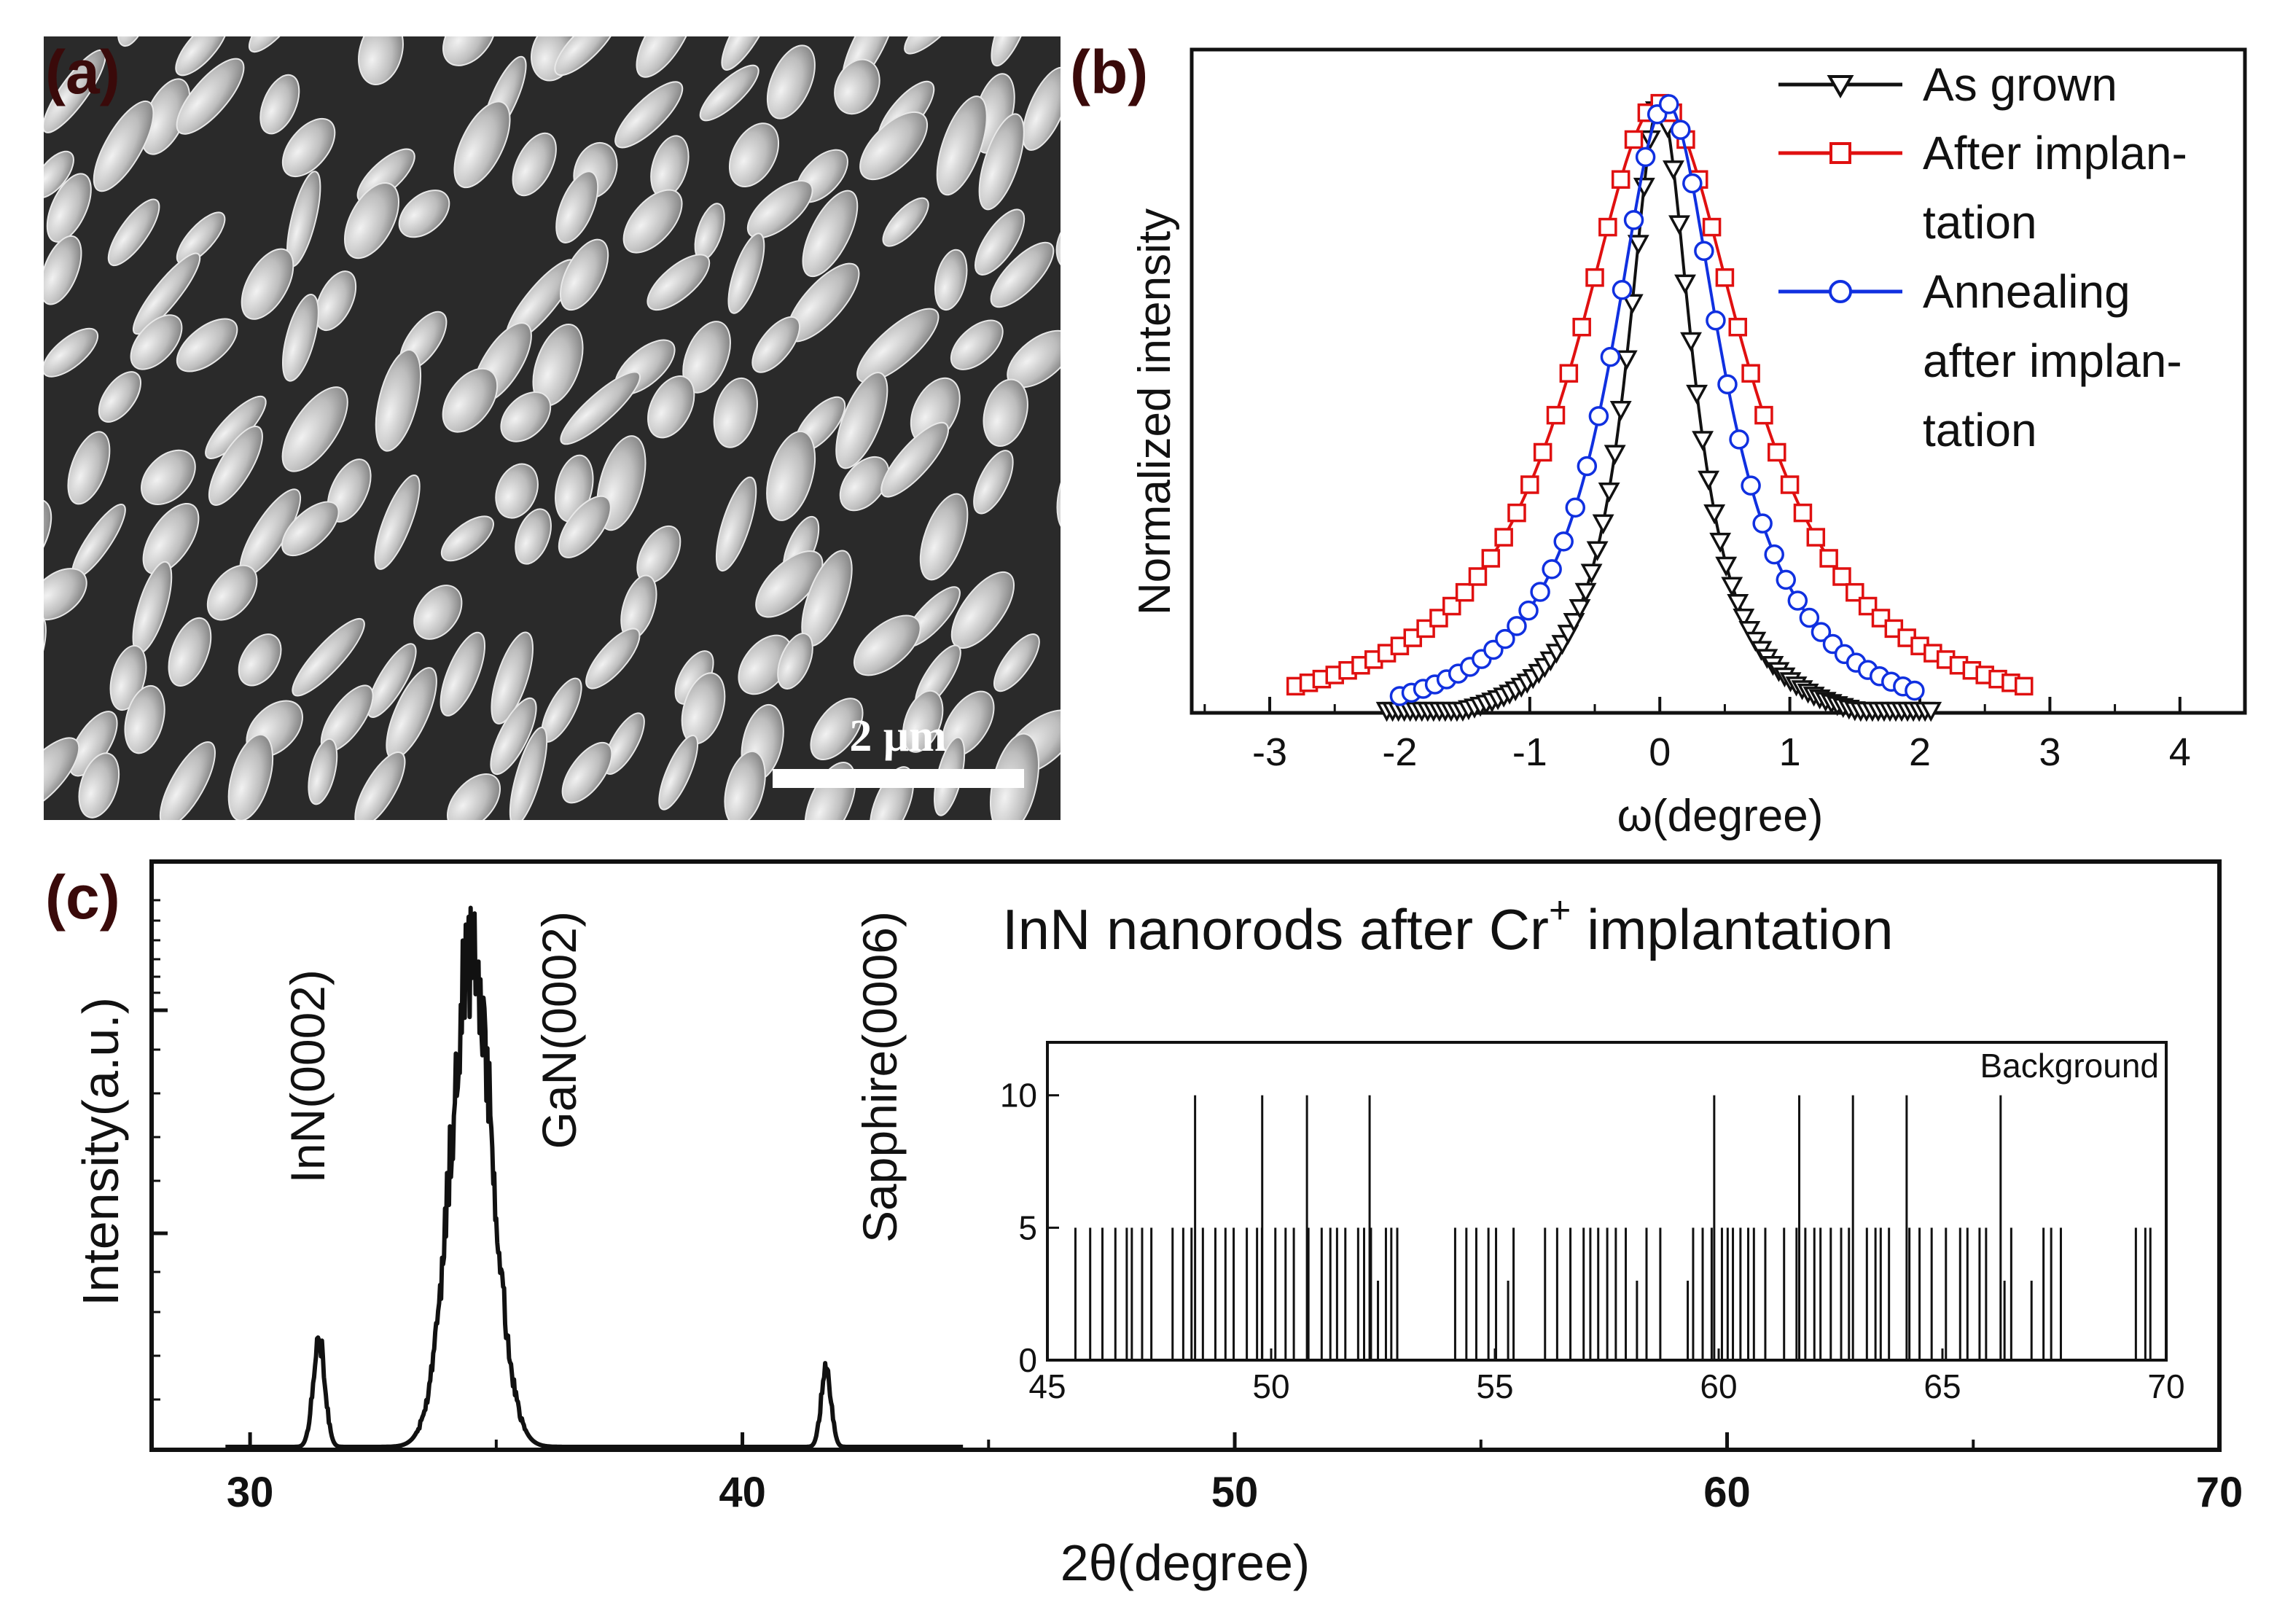 This screenshot has width=2277, height=1624. What do you see at coordinates (594, 1077) in the screenshot?
I see `plot-c-peak-labels: InN(0002) GaN(0002) Sapphire(0006)` at bounding box center [594, 1077].